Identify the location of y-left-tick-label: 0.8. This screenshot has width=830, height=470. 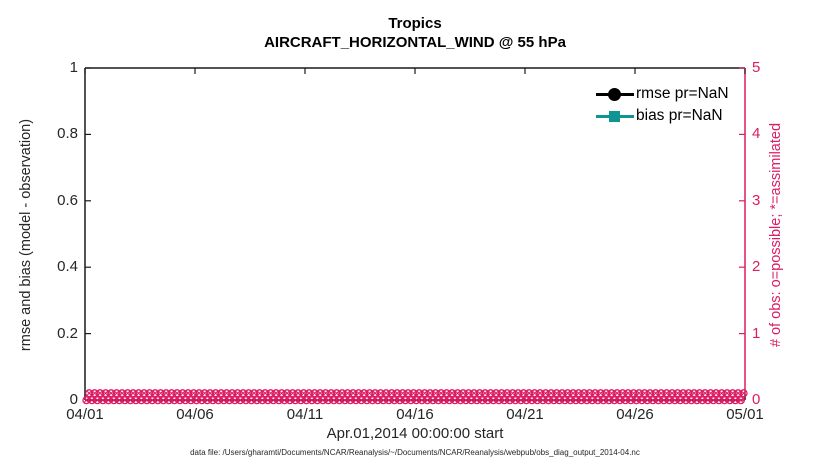
(67, 134).